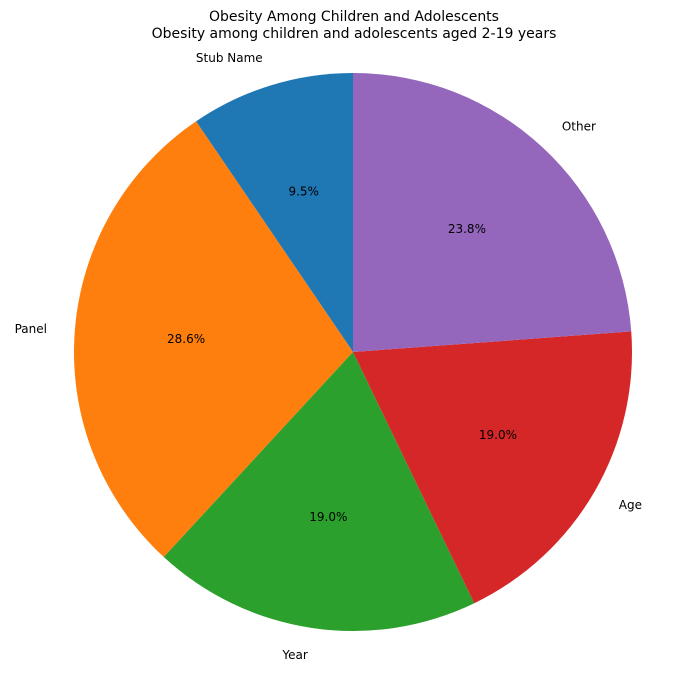 Image resolution: width=674 pixels, height=677 pixels. Describe the element at coordinates (294, 655) in the screenshot. I see `slice-label-year: Year` at that location.